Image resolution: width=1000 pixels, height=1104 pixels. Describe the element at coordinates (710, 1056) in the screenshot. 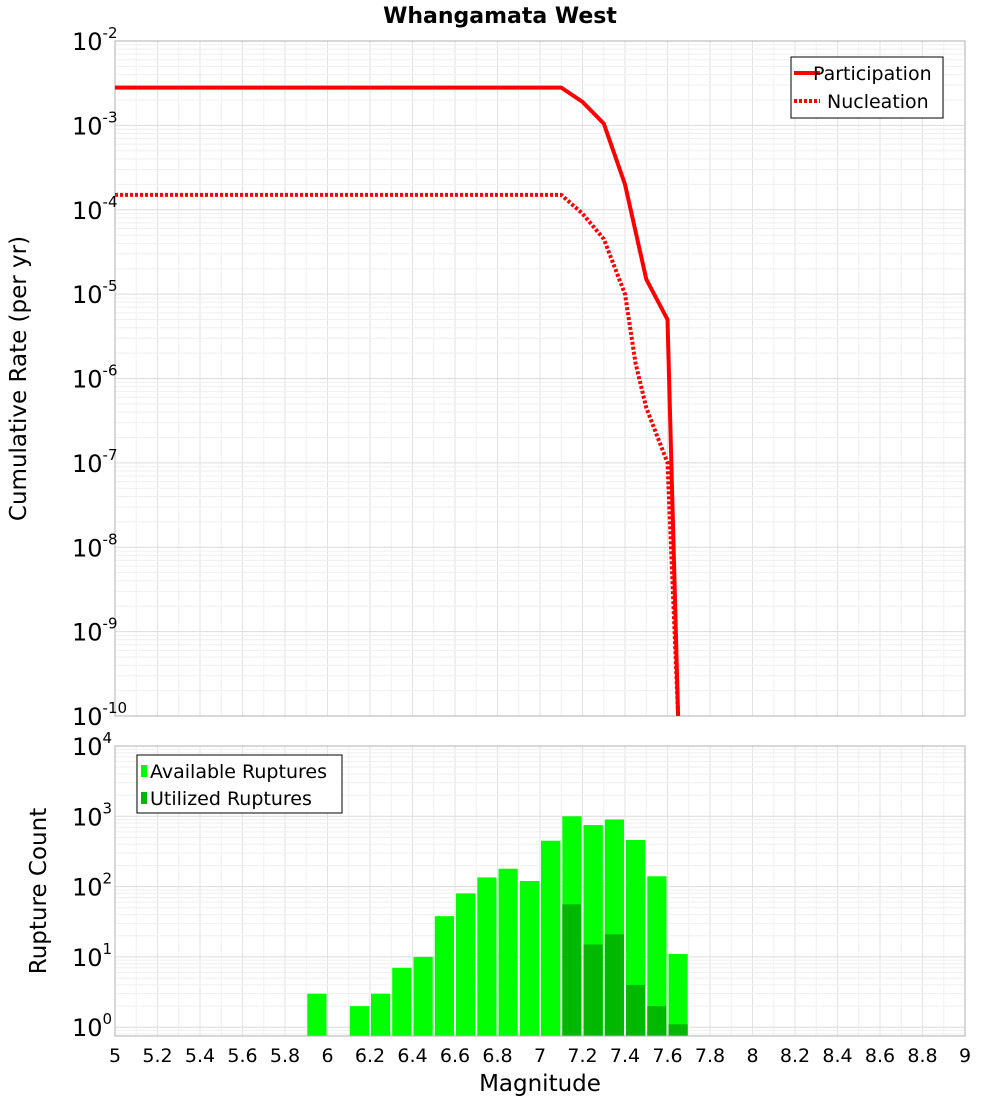

I see `x-tick-label: 7.8` at that location.